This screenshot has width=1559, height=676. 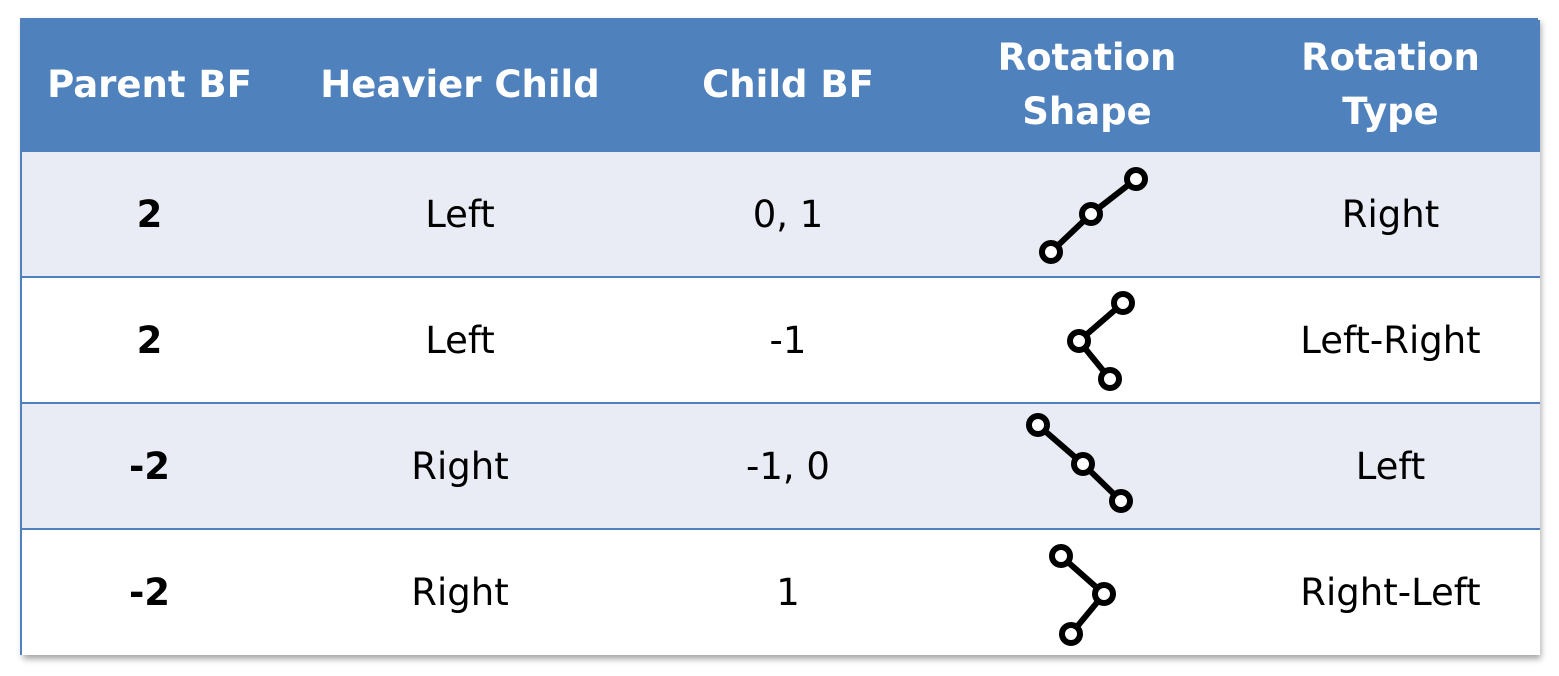 I want to click on header-child-bf: Child BF, so click(x=788, y=85).